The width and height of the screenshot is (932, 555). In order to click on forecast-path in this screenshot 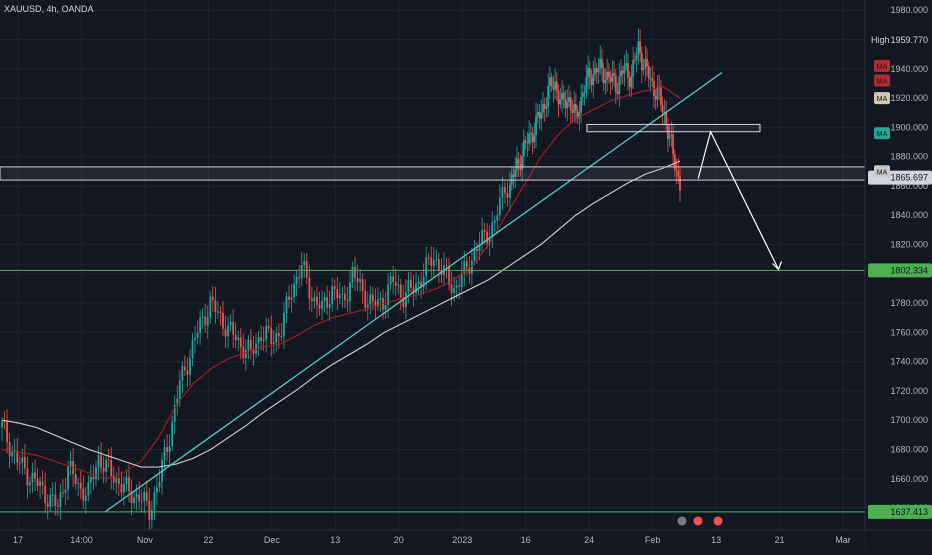, I will do `click(738, 201)`.